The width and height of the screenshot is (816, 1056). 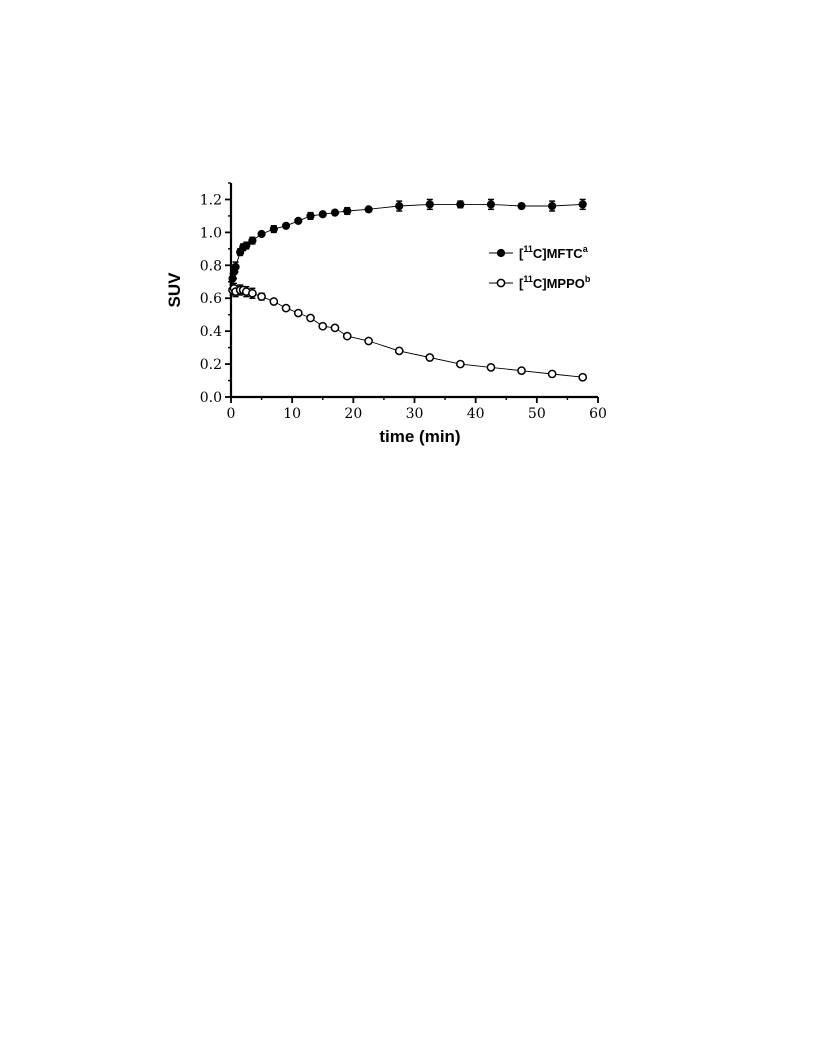 I want to click on y-tick-label: 0.8, so click(x=211, y=266).